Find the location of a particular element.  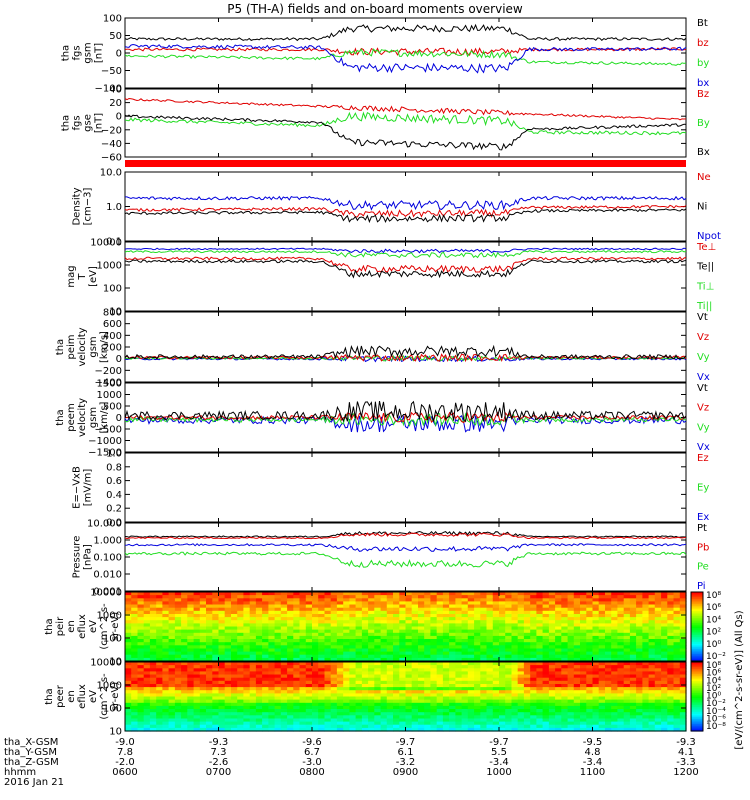

y-tick-label: 0 is located at coordinates (119, 418).